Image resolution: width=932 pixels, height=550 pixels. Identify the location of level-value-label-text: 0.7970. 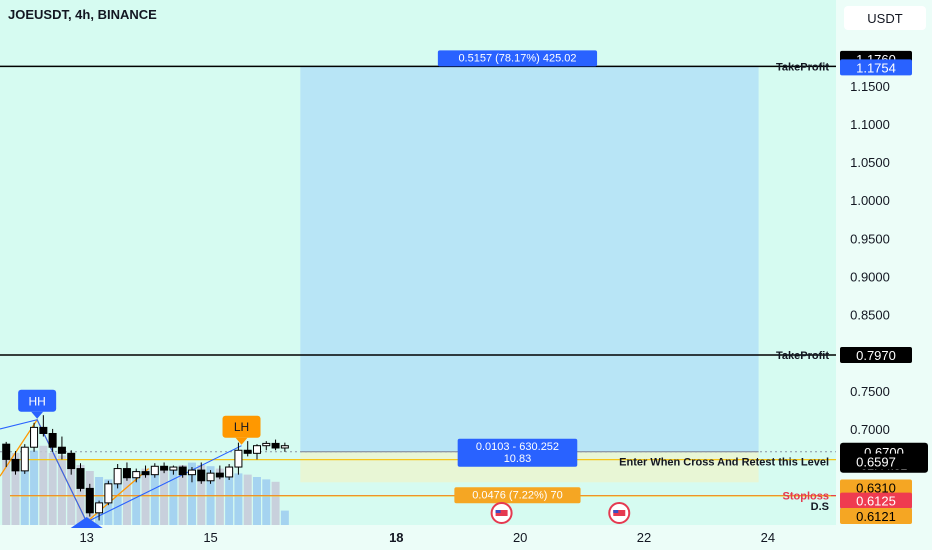
(876, 355).